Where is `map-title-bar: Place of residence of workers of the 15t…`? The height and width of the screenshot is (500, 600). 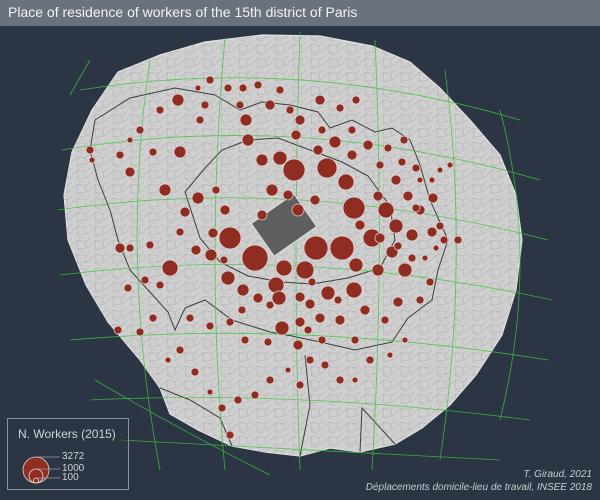 map-title-bar: Place of residence of workers of the 15t… is located at coordinates (300, 13).